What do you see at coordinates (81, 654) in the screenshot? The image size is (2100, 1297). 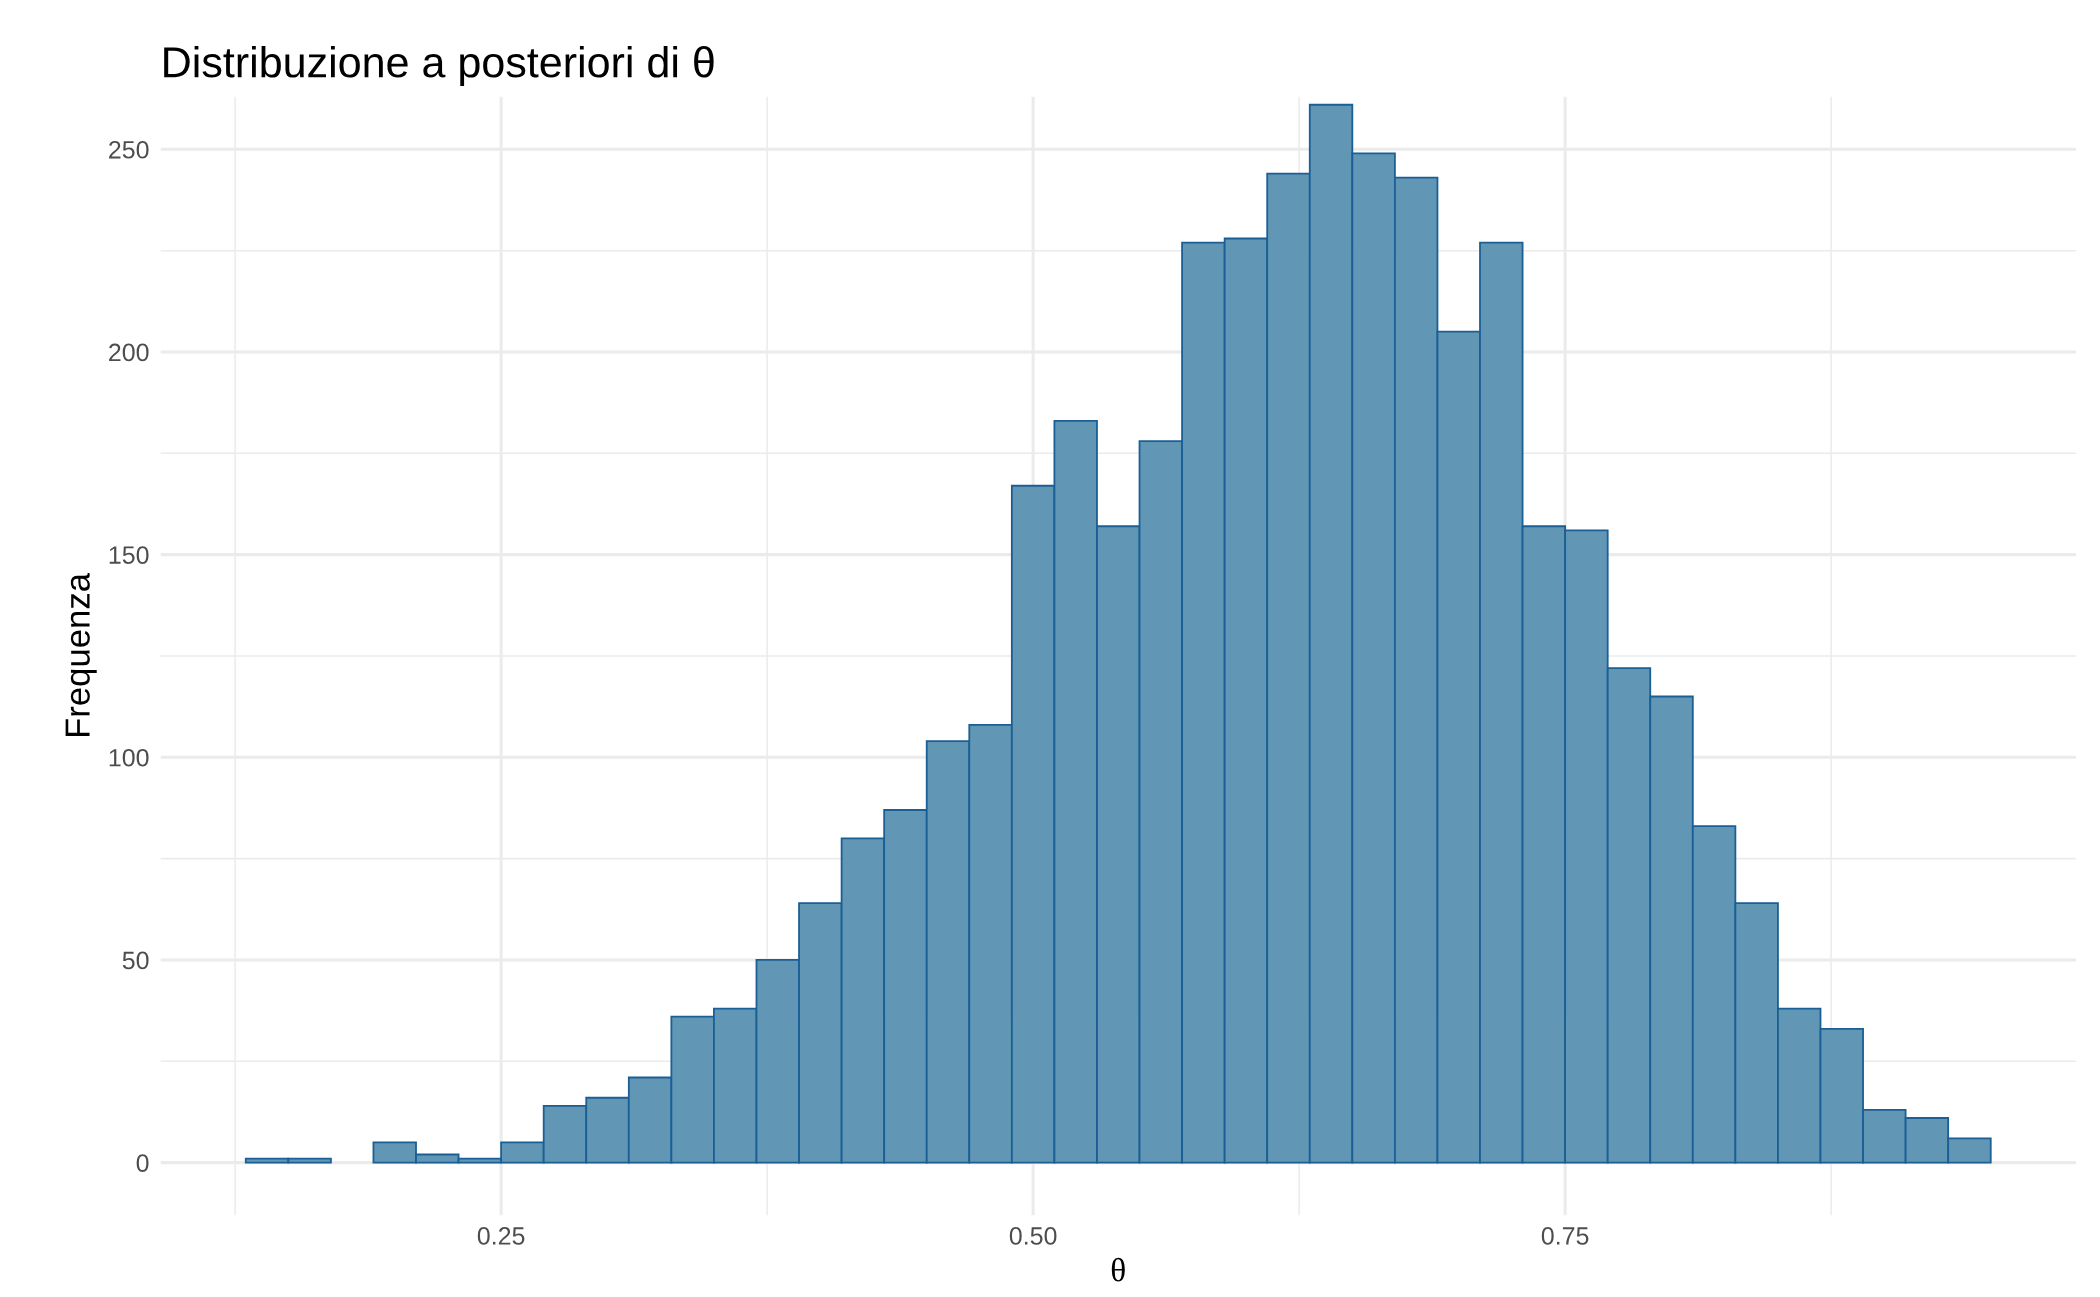 I see `y-axis-title: Frequenza` at bounding box center [81, 654].